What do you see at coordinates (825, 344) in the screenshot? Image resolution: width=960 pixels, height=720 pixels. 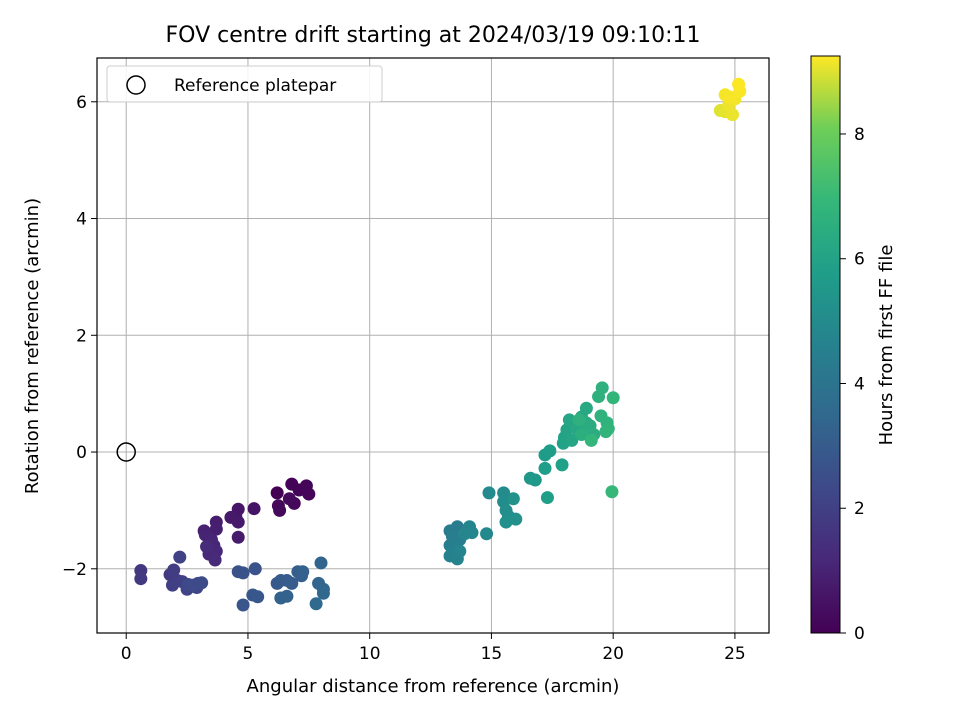 I see `colorbar` at bounding box center [825, 344].